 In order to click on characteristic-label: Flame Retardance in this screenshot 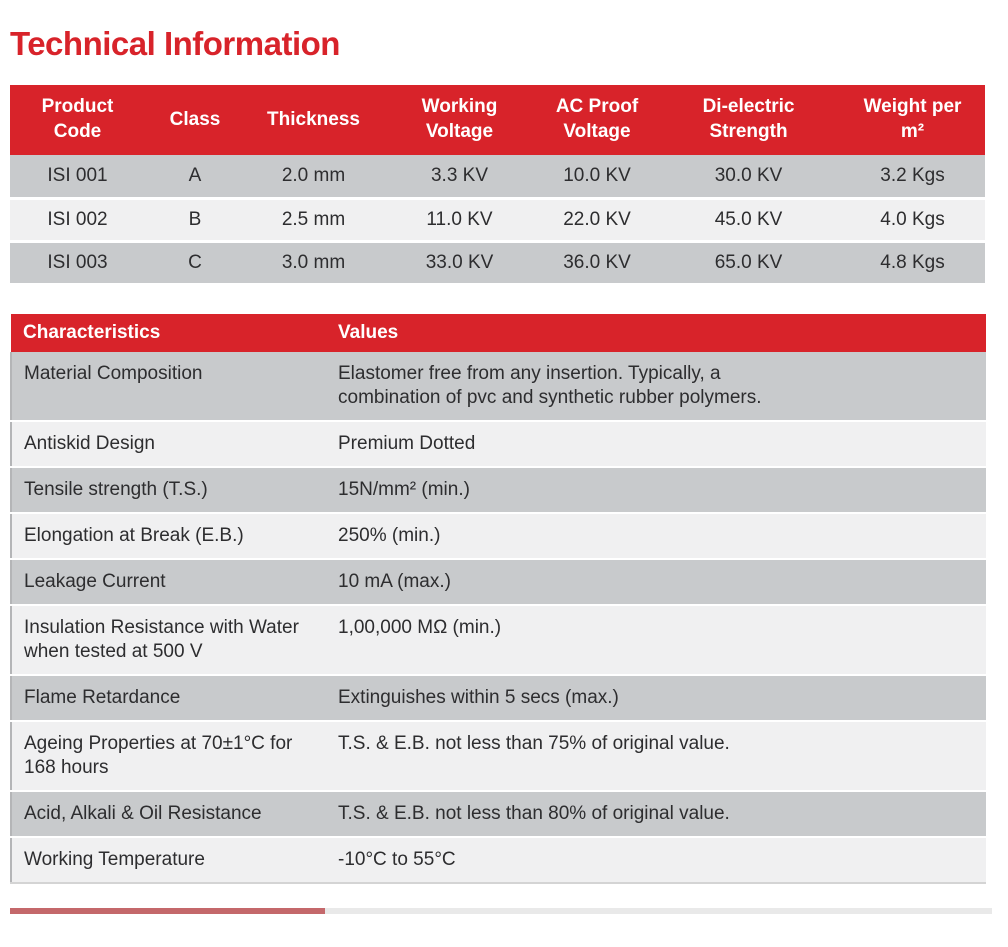, I will do `click(168, 698)`.